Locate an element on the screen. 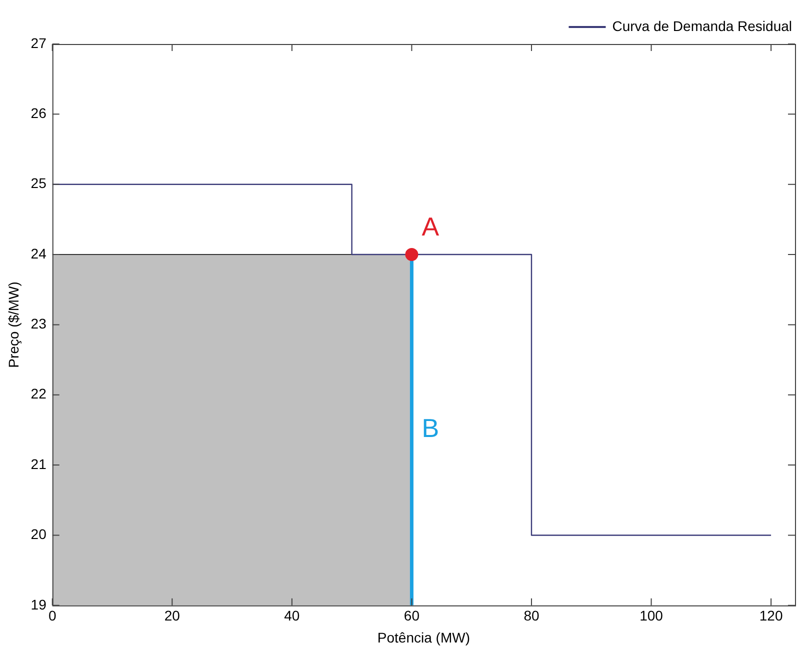 The height and width of the screenshot is (653, 802). annotation: B is located at coordinates (431, 428).